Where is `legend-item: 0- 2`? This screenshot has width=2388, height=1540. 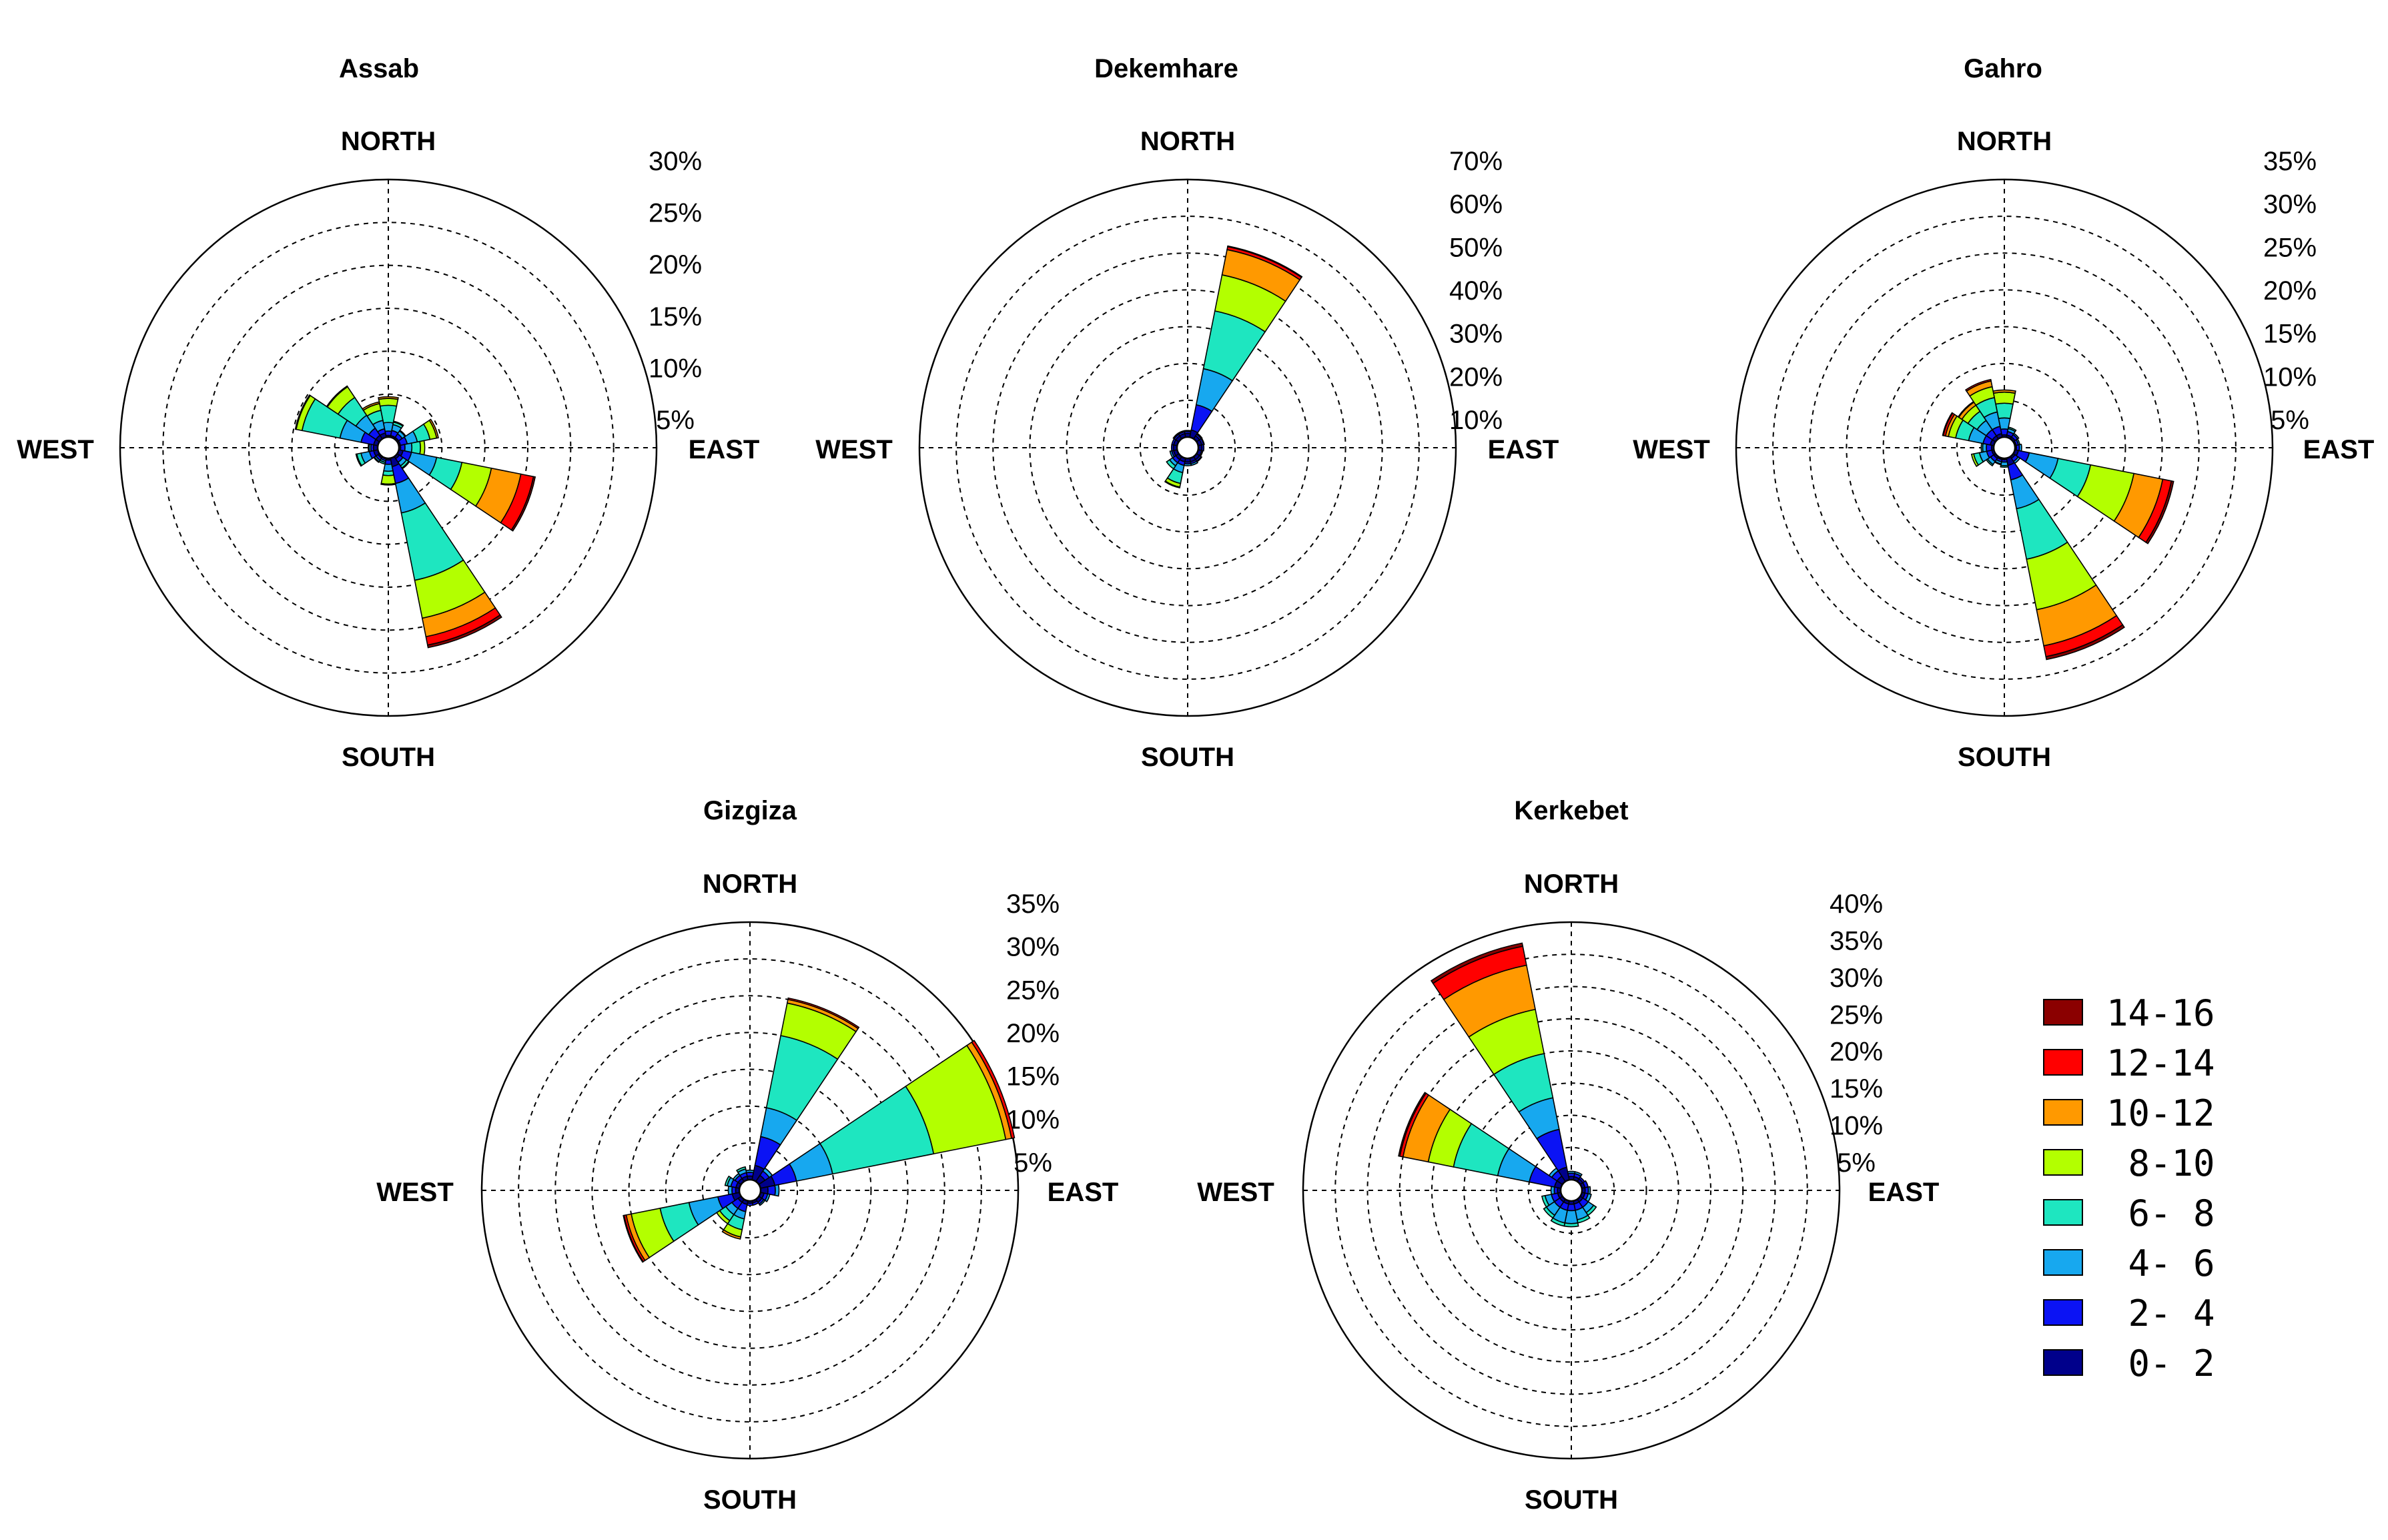
legend-item: 0- 2 is located at coordinates (2129, 1363).